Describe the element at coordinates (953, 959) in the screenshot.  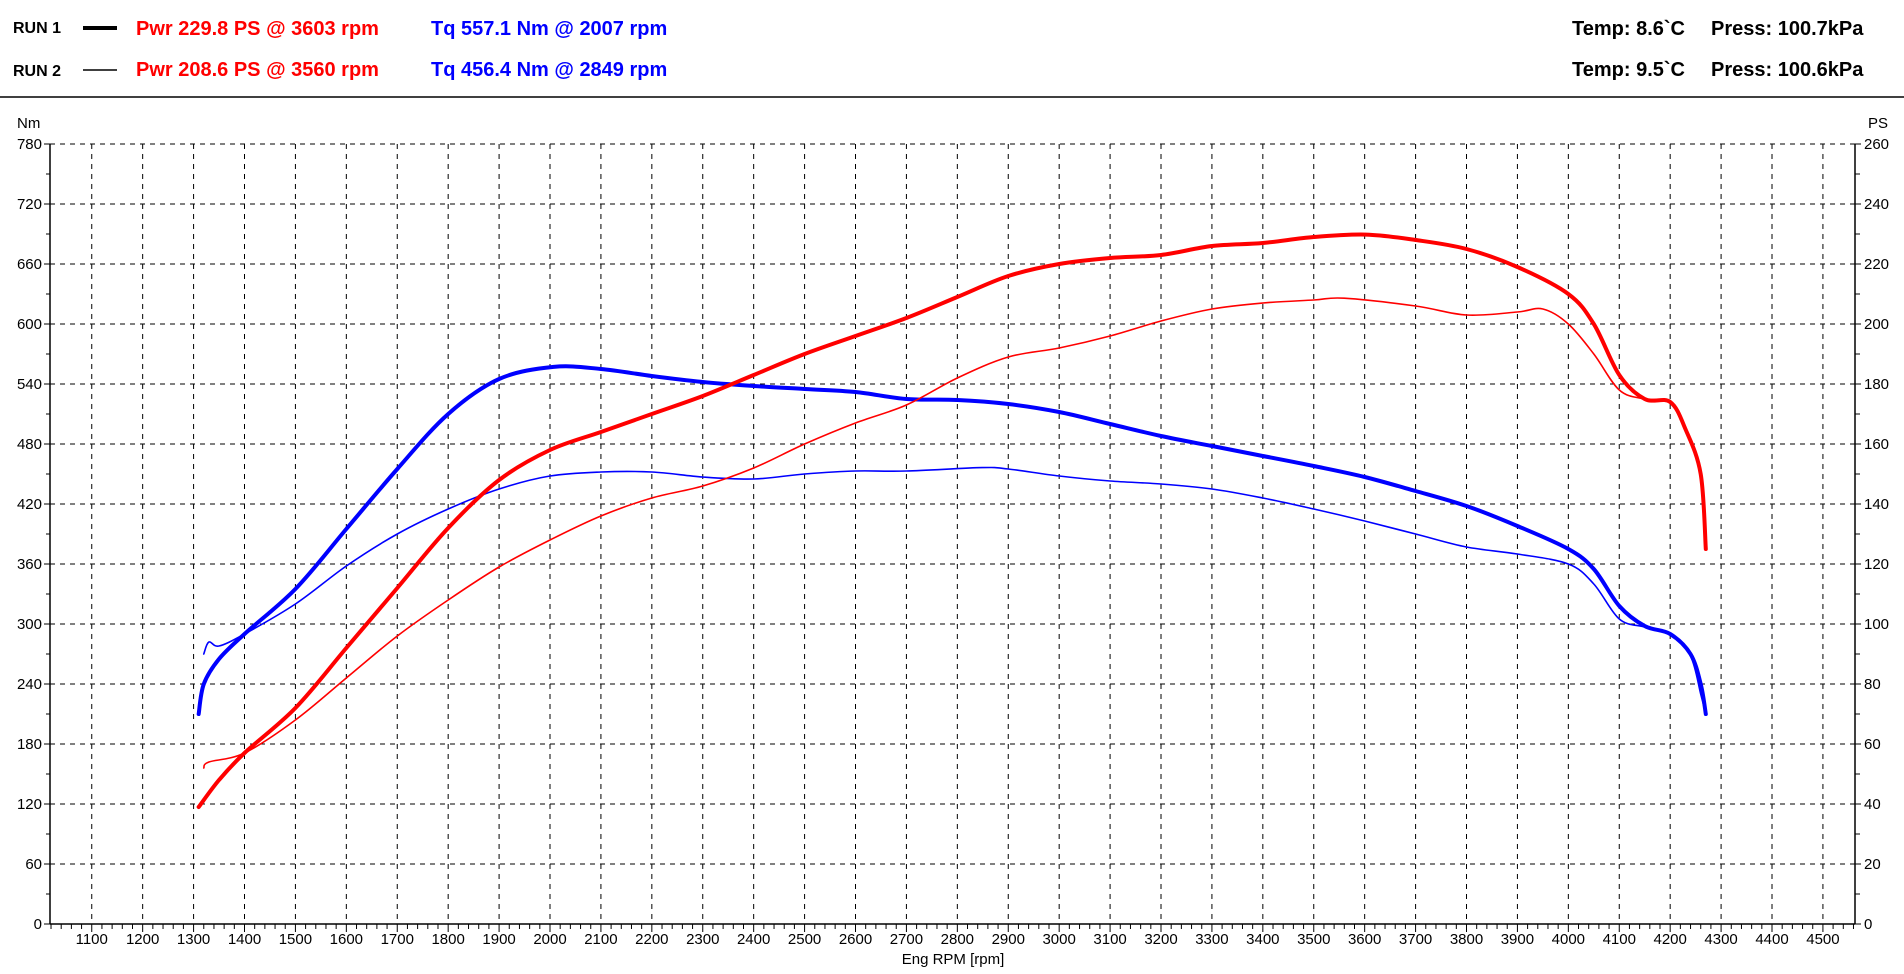
I see `x-axis-label: Eng RPM [rpm]` at that location.